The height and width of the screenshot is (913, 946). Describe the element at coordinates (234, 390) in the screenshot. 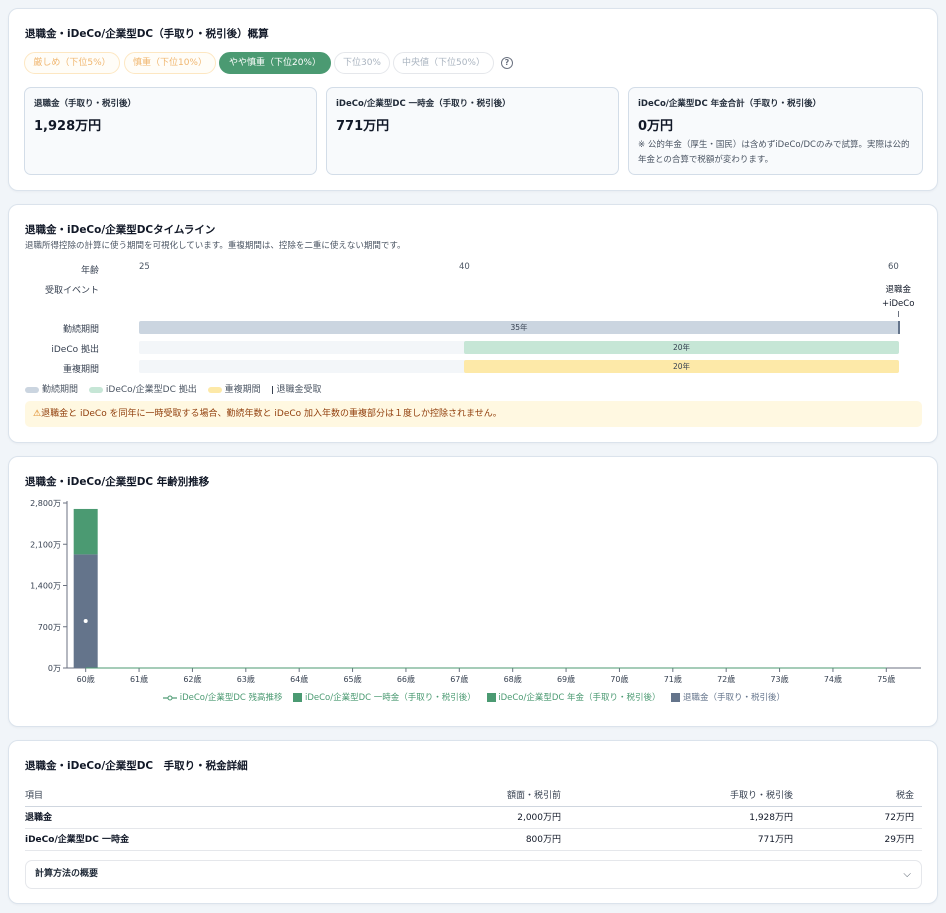

I see `legend-item-overlap: 重複期間` at that location.